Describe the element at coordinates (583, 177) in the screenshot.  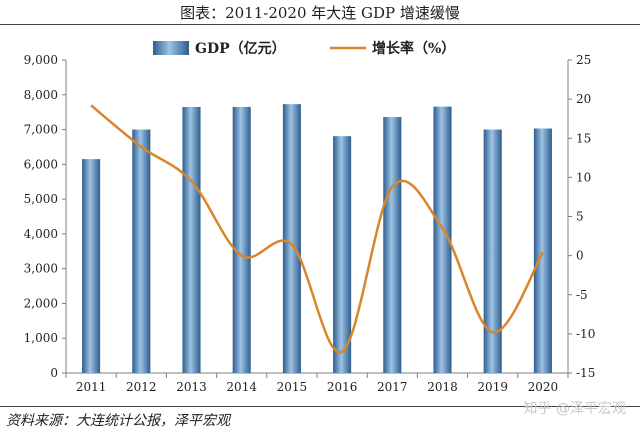
I see `right-tick-label: 10` at that location.